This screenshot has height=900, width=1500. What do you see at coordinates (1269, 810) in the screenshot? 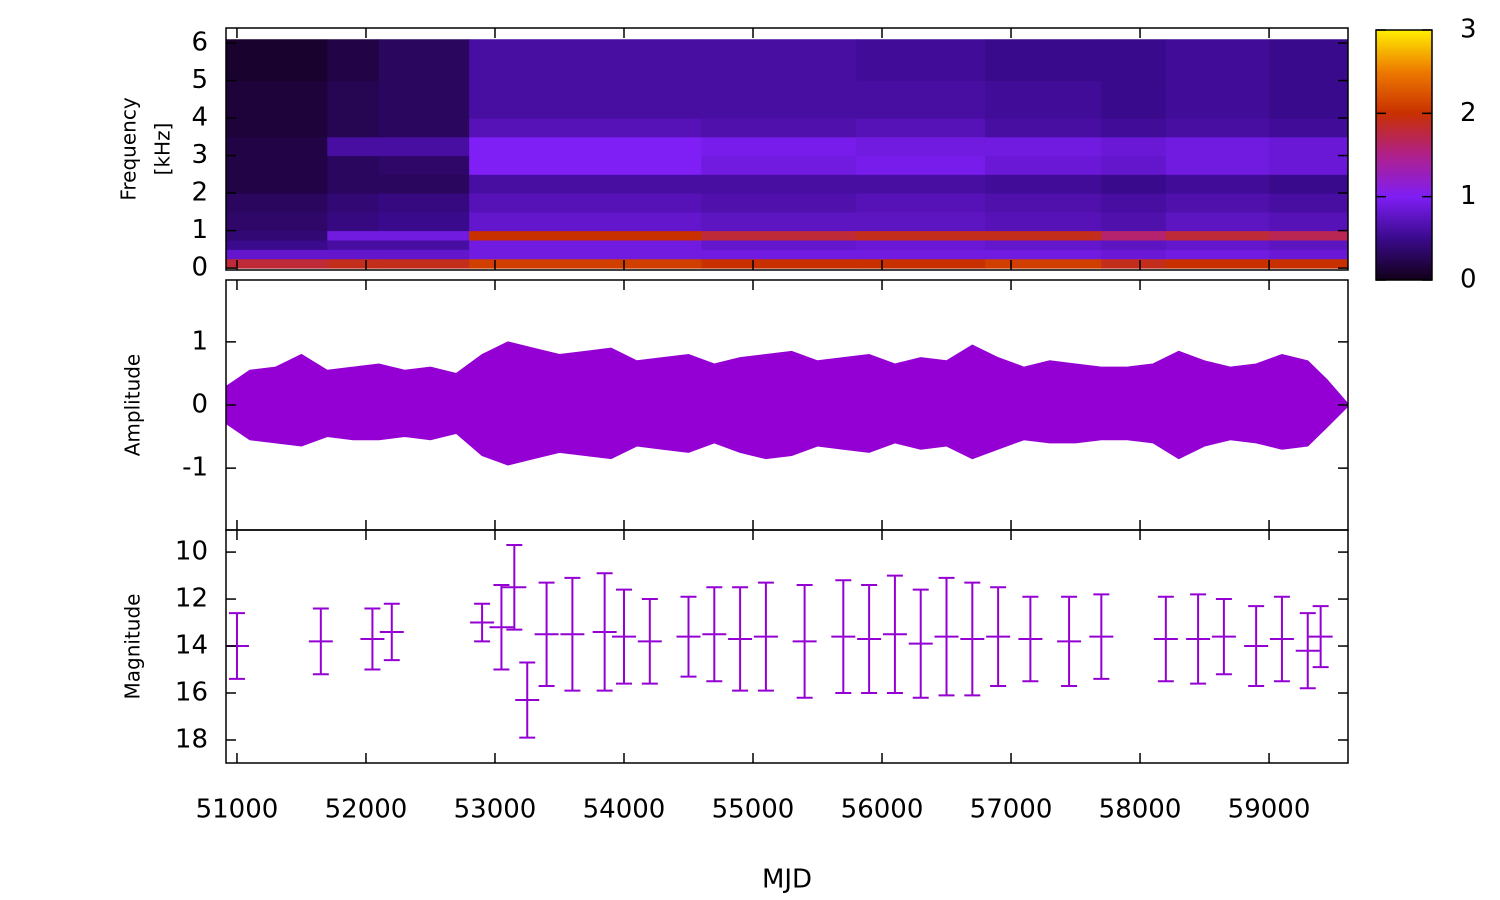
I see `x-tick-label: 59000` at bounding box center [1269, 810].